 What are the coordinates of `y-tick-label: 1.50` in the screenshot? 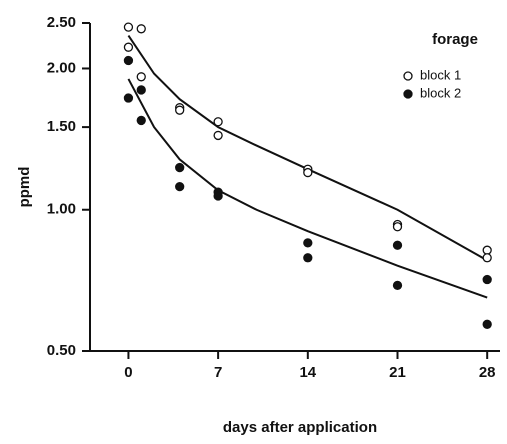 It's located at (61, 126).